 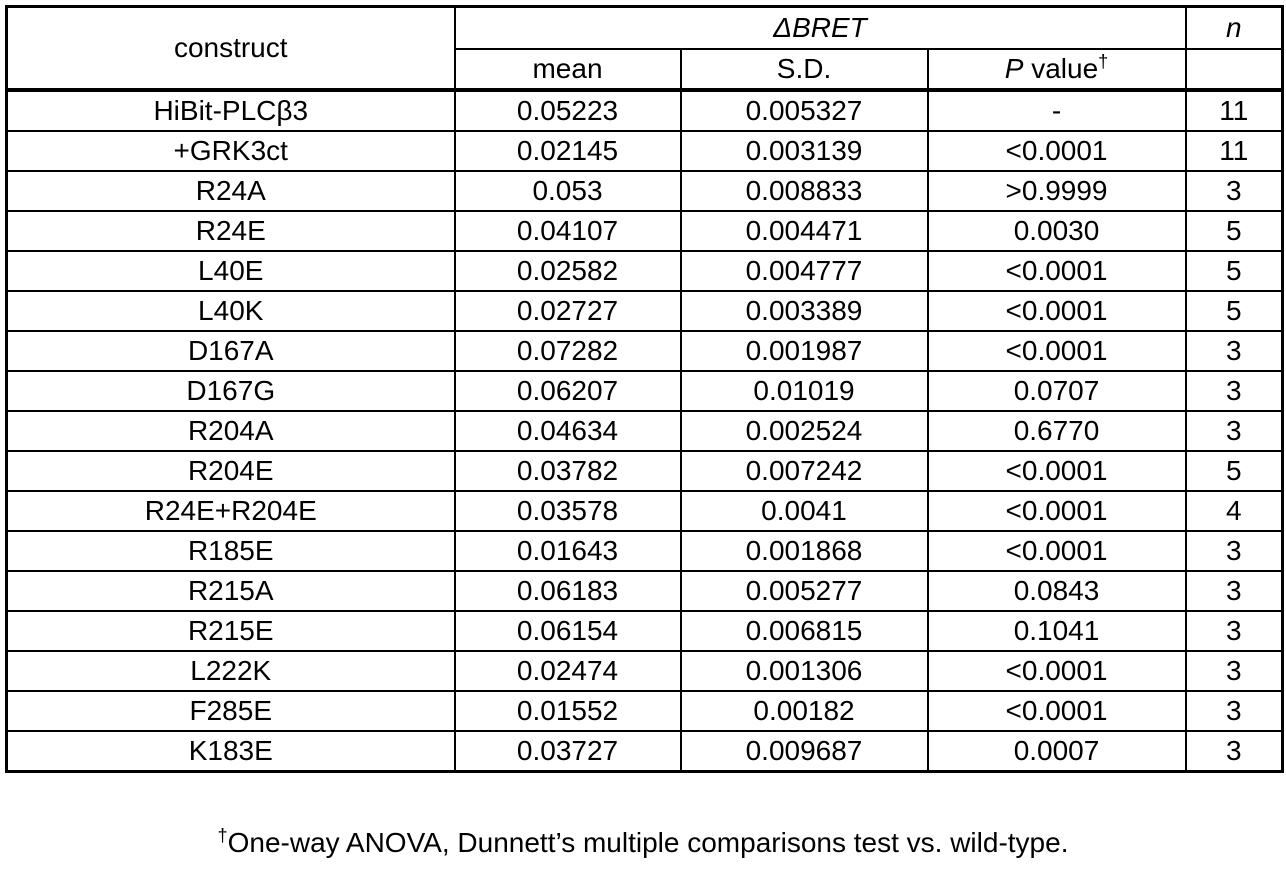 I want to click on pvalue-cell: 0.0707, so click(x=1056, y=391).